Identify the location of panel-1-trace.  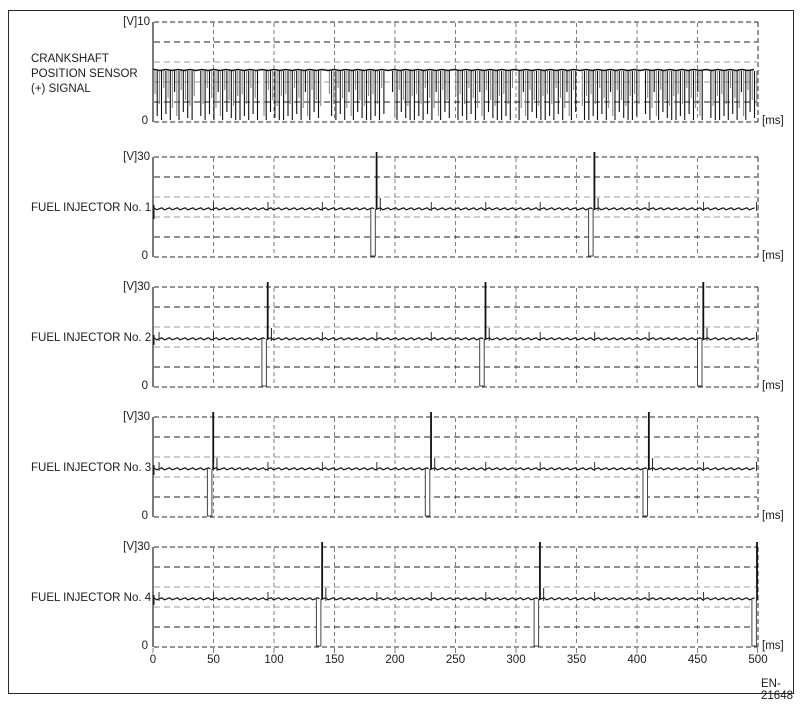
(455, 204).